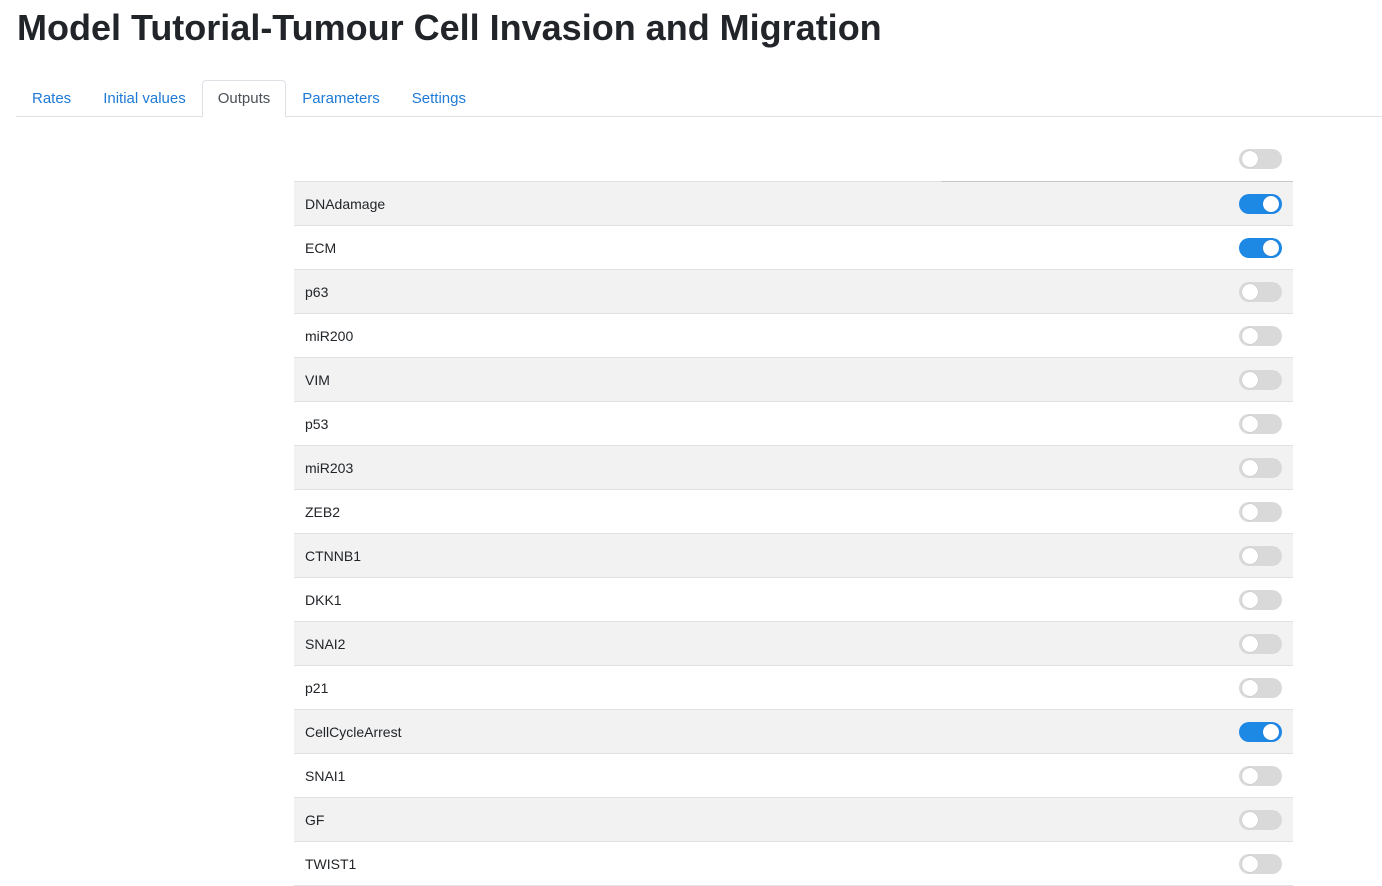 This screenshot has width=1382, height=886. Describe the element at coordinates (317, 291) in the screenshot. I see `output-label: p63` at that location.